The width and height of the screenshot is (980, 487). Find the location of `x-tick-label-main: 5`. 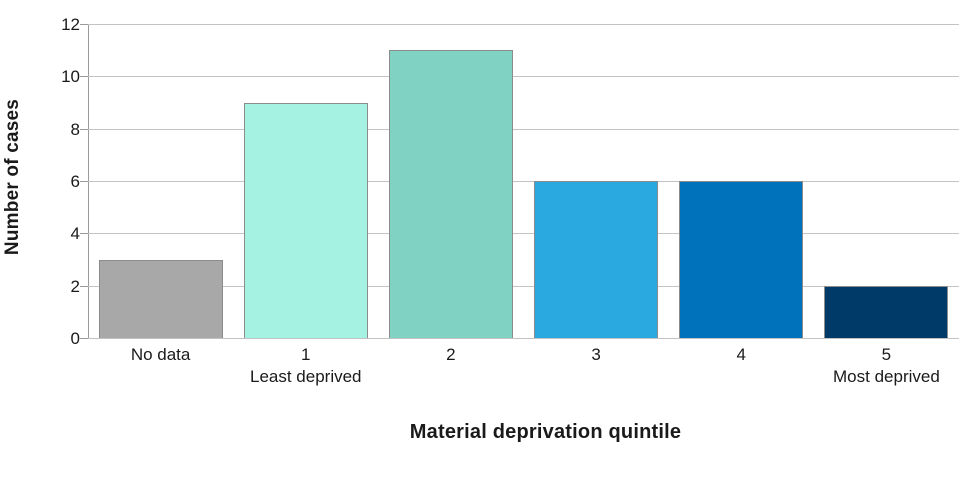

x-tick-label-main: 5 is located at coordinates (886, 354).